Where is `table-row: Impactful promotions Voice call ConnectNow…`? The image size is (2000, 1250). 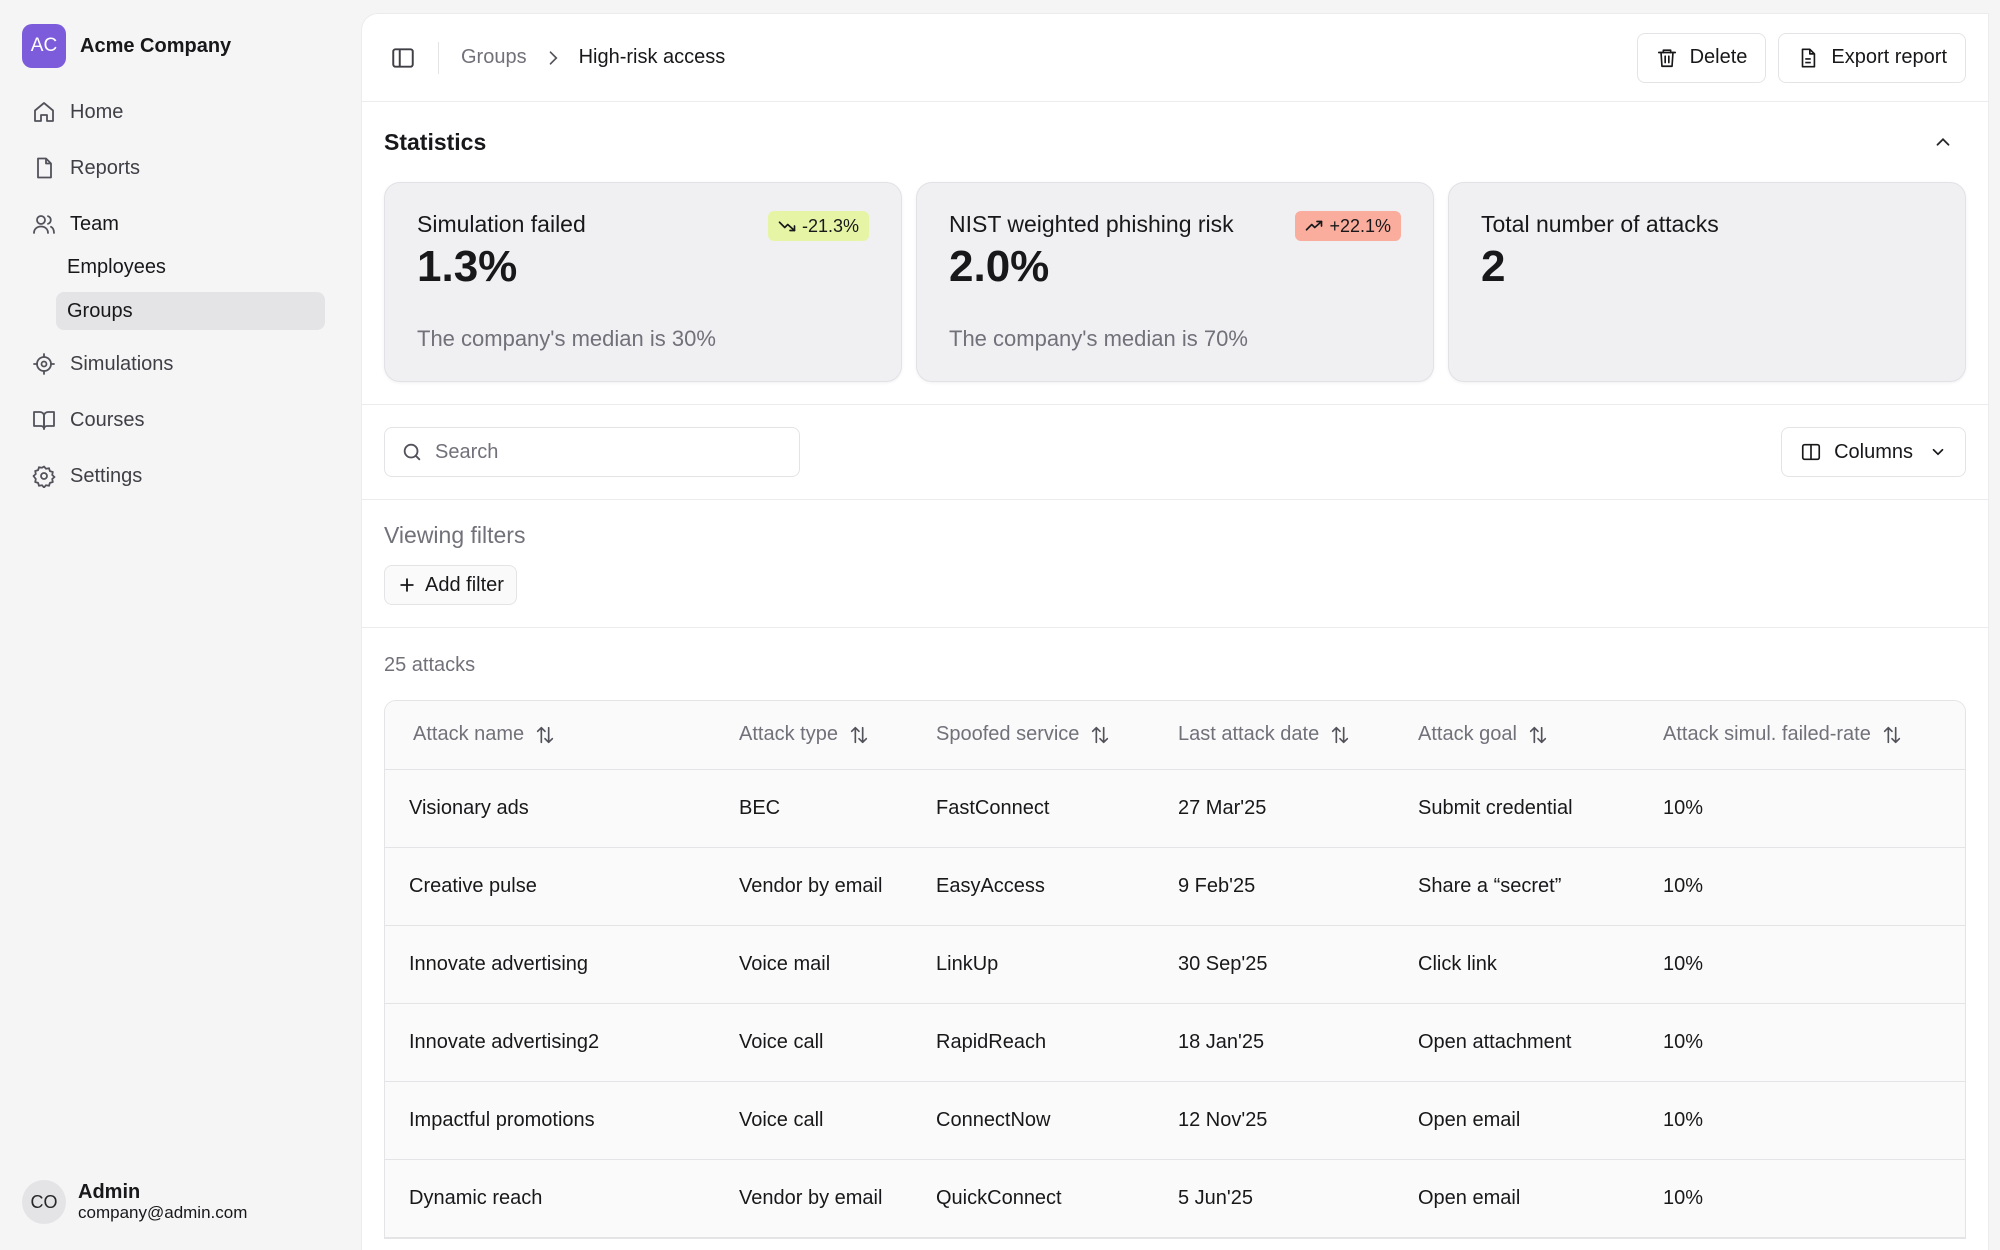
table-row: Impactful promotions Voice call ConnectNow… is located at coordinates (1175, 1120).